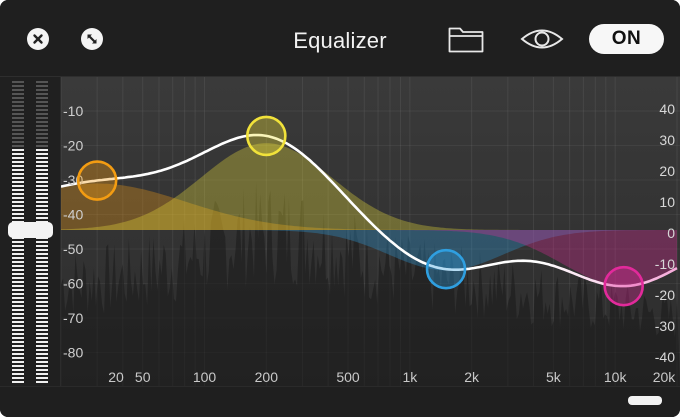 The image size is (680, 417). I want to click on frequency-axis-tick-label: 5k, so click(554, 377).